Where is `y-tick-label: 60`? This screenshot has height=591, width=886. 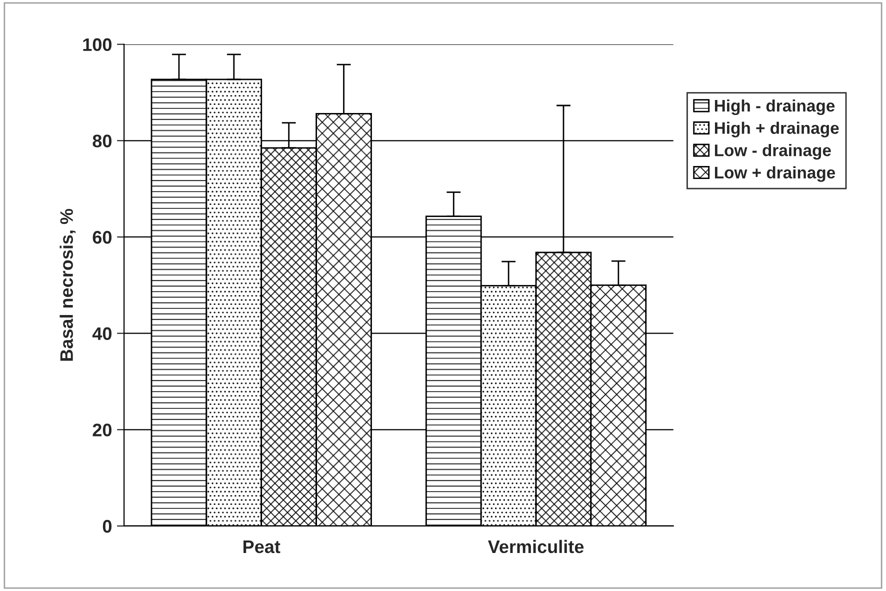 y-tick-label: 60 is located at coordinates (102, 237).